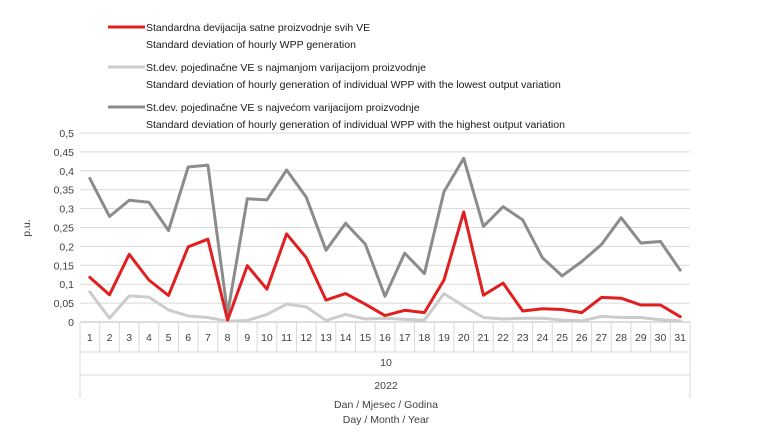  I want to click on x-tick-label: 19, so click(444, 338).